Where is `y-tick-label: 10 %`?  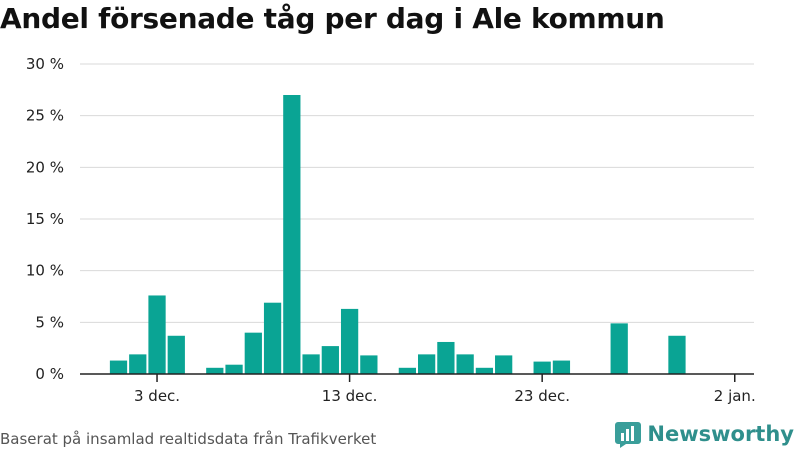
y-tick-label: 10 % is located at coordinates (45, 271).